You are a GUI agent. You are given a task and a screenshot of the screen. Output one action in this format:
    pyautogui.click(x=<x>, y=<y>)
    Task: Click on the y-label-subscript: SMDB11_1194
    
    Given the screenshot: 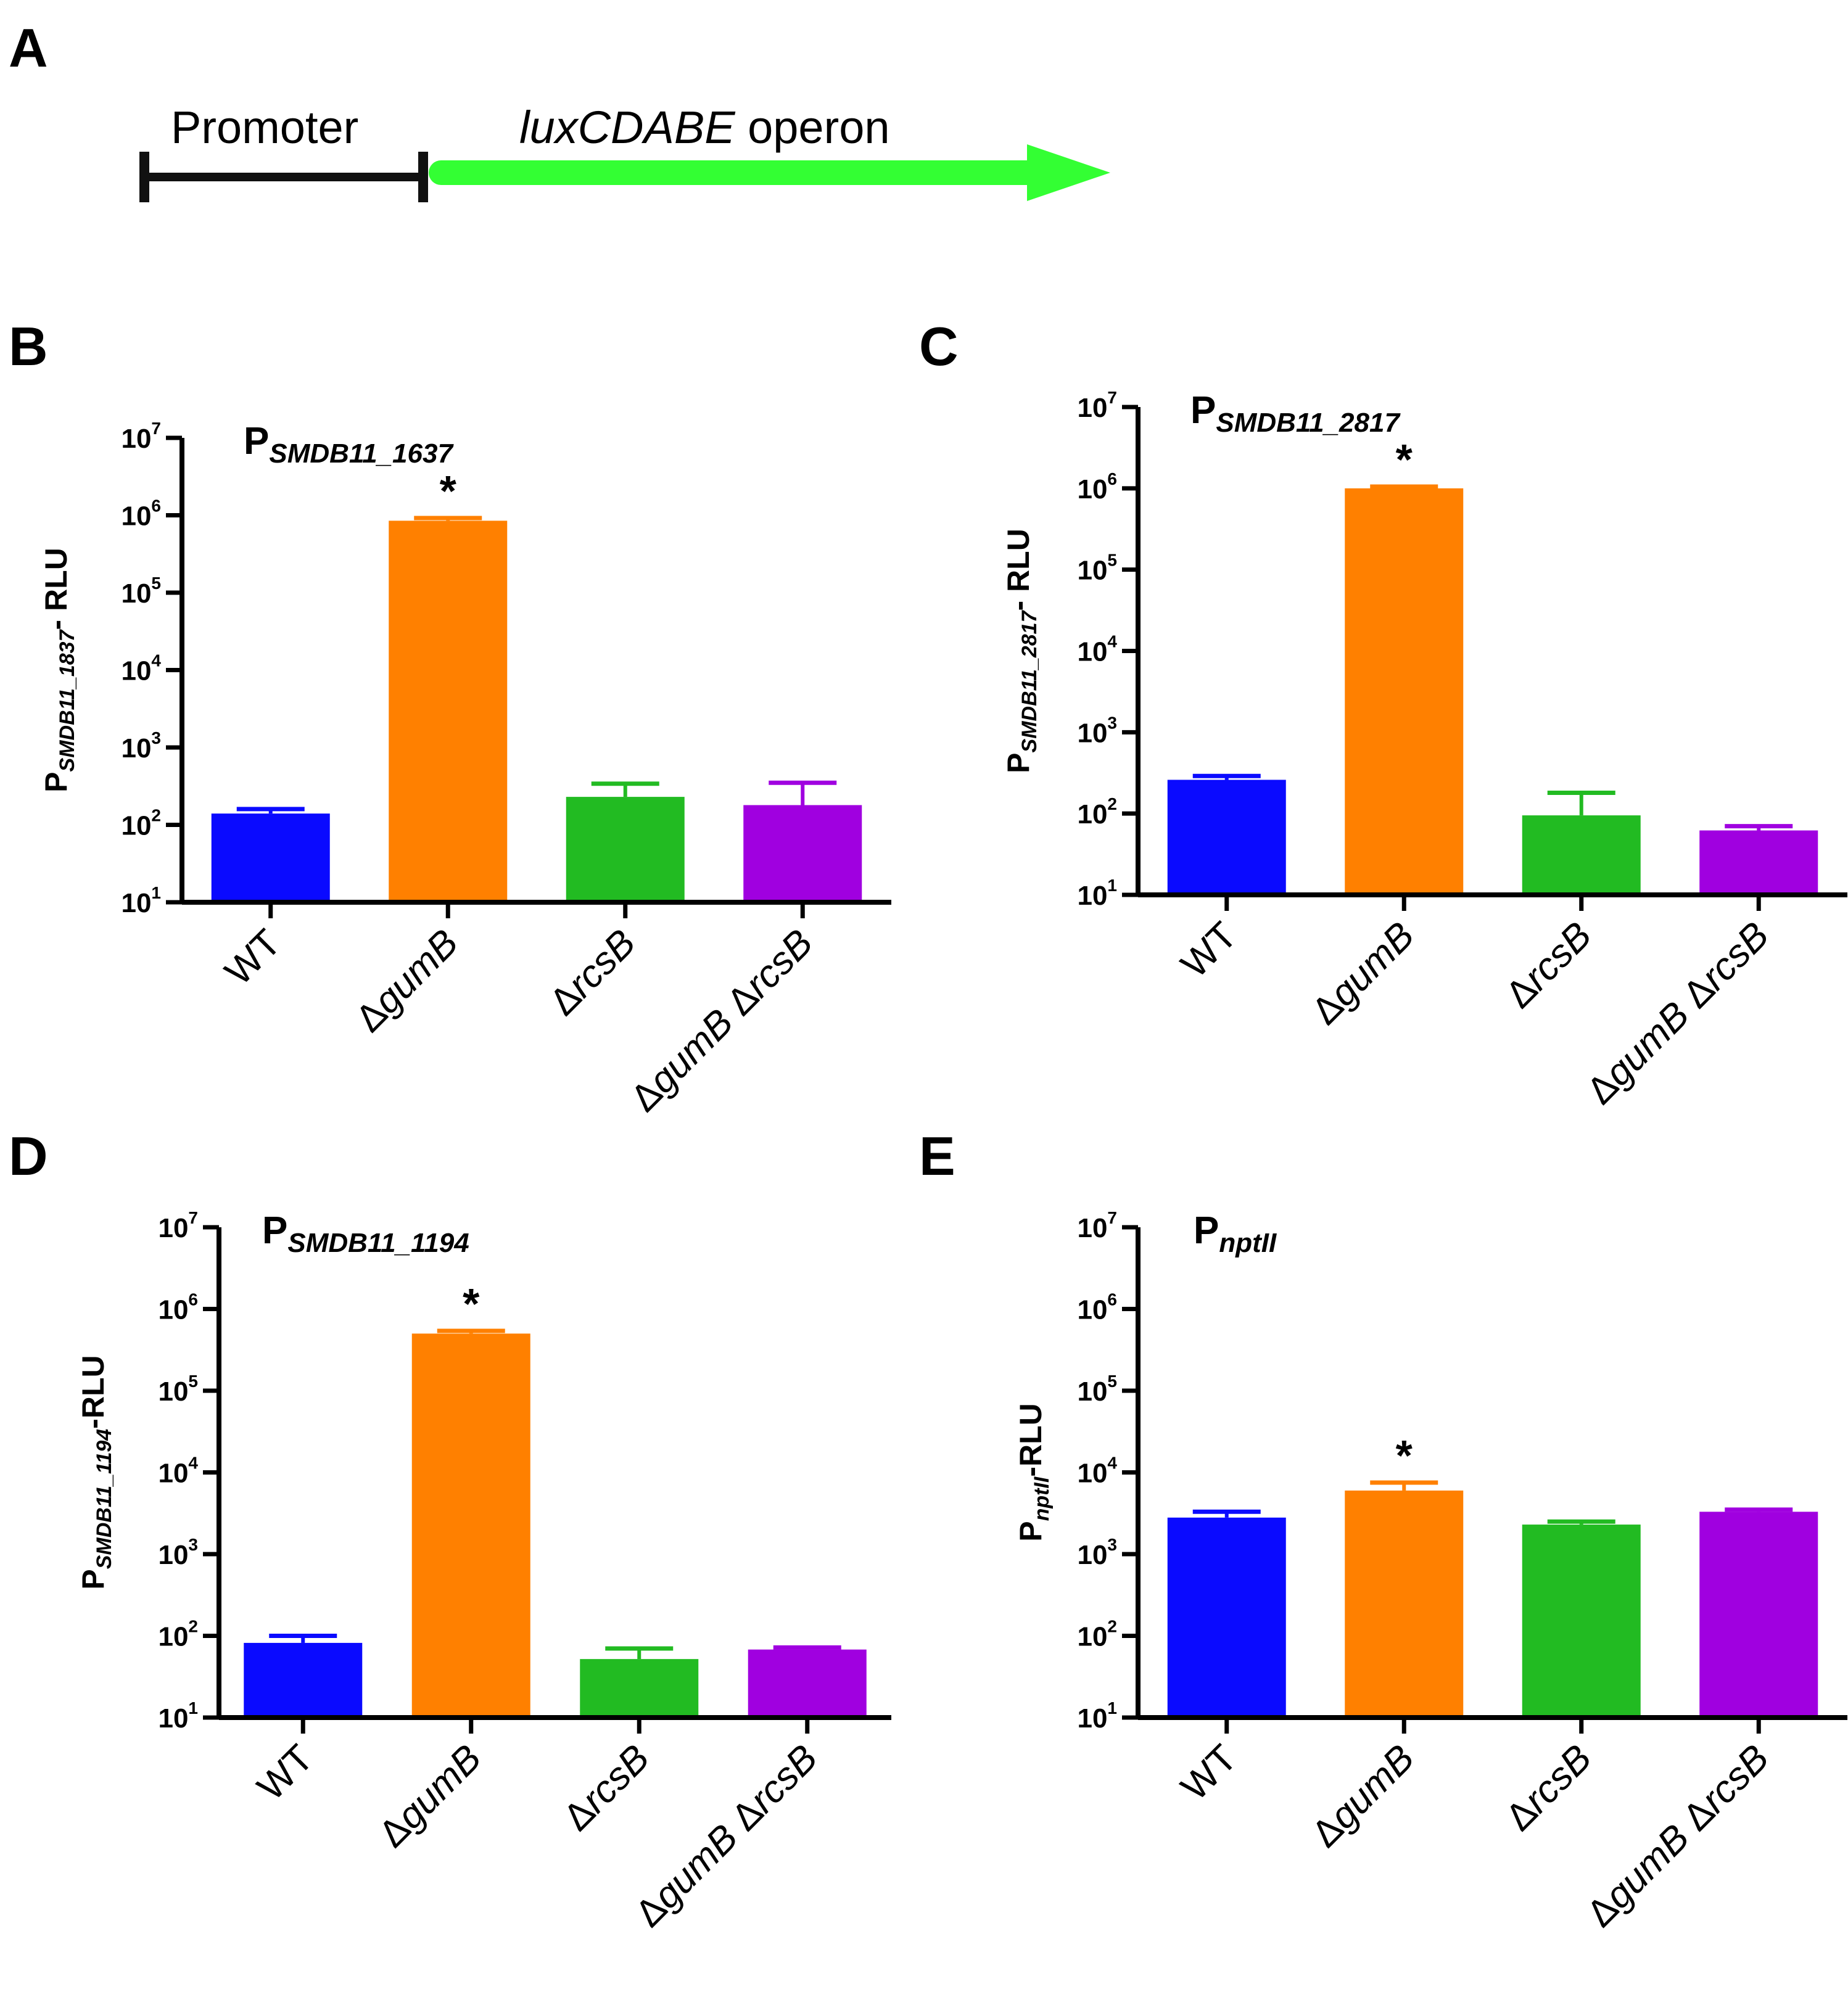 What is the action you would take?
    pyautogui.click(x=104, y=1499)
    